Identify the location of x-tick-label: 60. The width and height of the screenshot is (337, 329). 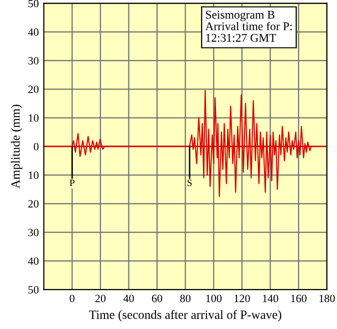
(157, 298).